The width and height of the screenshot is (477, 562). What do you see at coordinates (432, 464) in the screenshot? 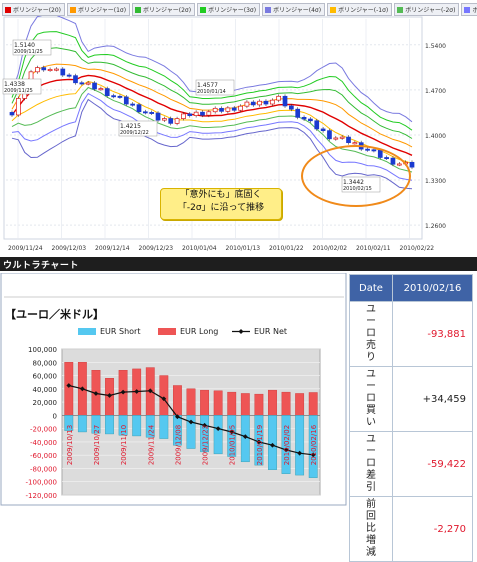
I see `row-value: -59,422` at bounding box center [432, 464].